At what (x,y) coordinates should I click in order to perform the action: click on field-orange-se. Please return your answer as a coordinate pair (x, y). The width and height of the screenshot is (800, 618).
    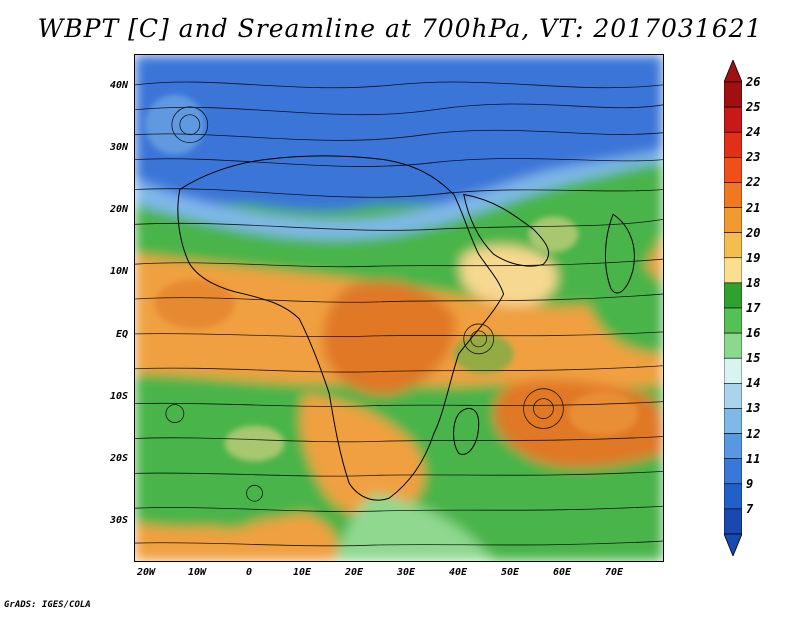
    Looking at the image, I should click on (236, 537).